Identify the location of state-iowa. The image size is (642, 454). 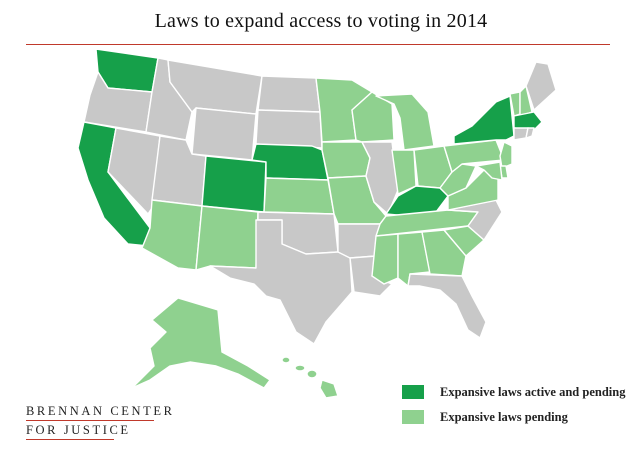
(346, 160).